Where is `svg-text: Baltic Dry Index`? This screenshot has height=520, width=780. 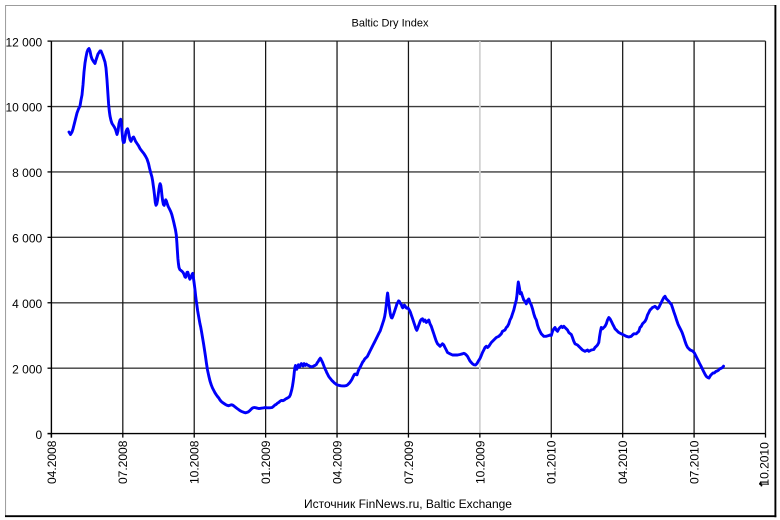 svg-text: Baltic Dry Index is located at coordinates (390, 23).